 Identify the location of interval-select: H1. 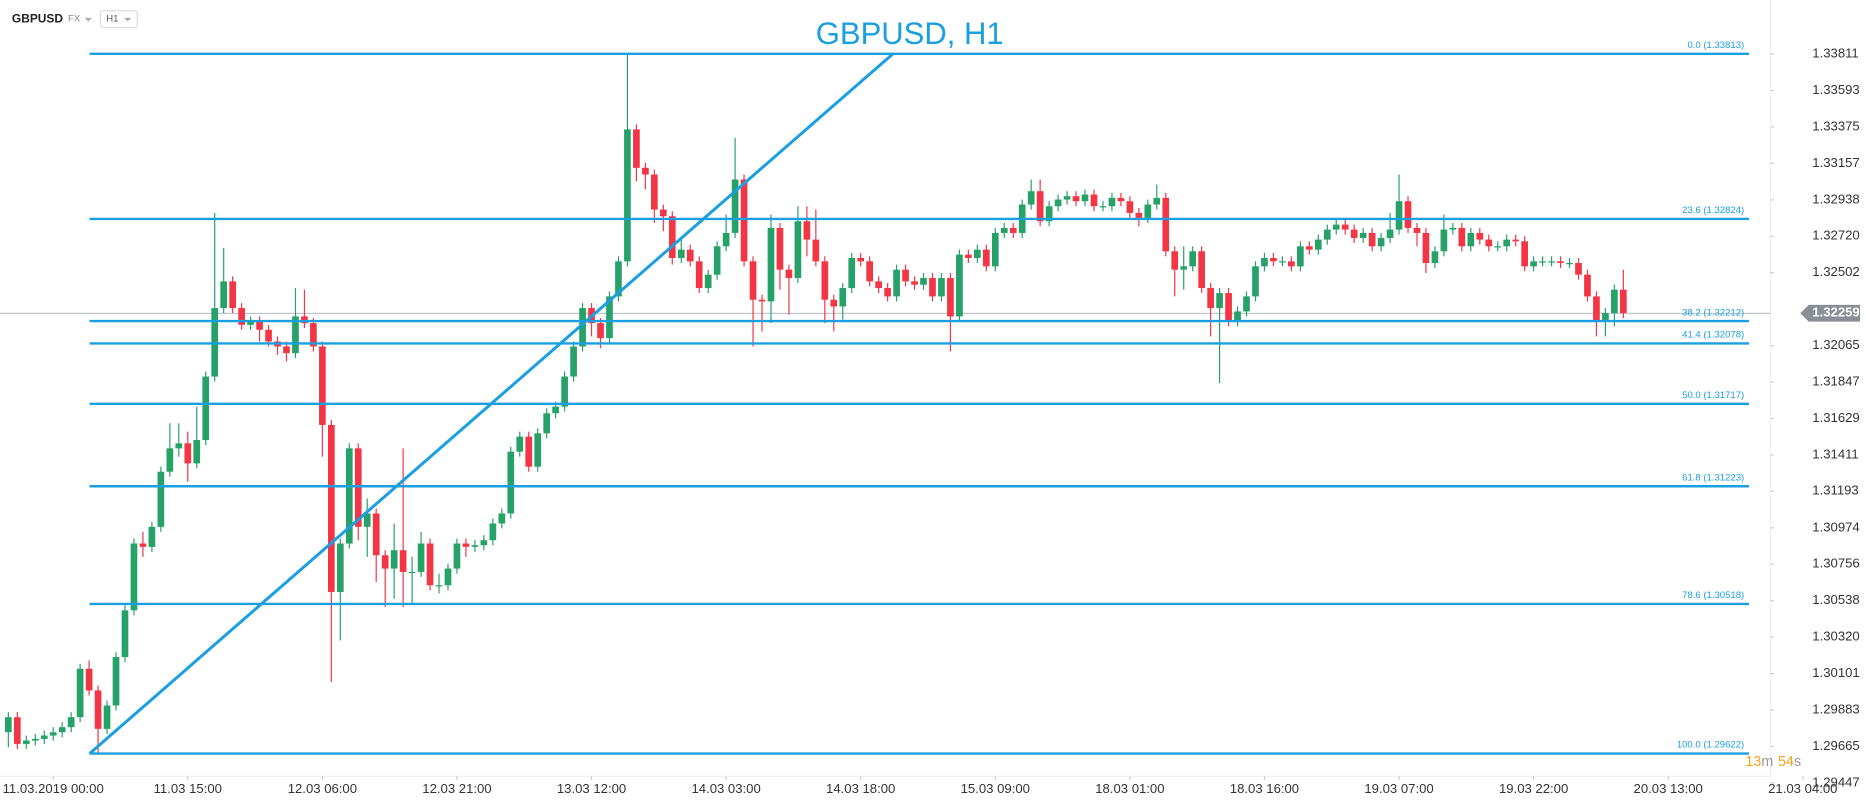
(112, 19).